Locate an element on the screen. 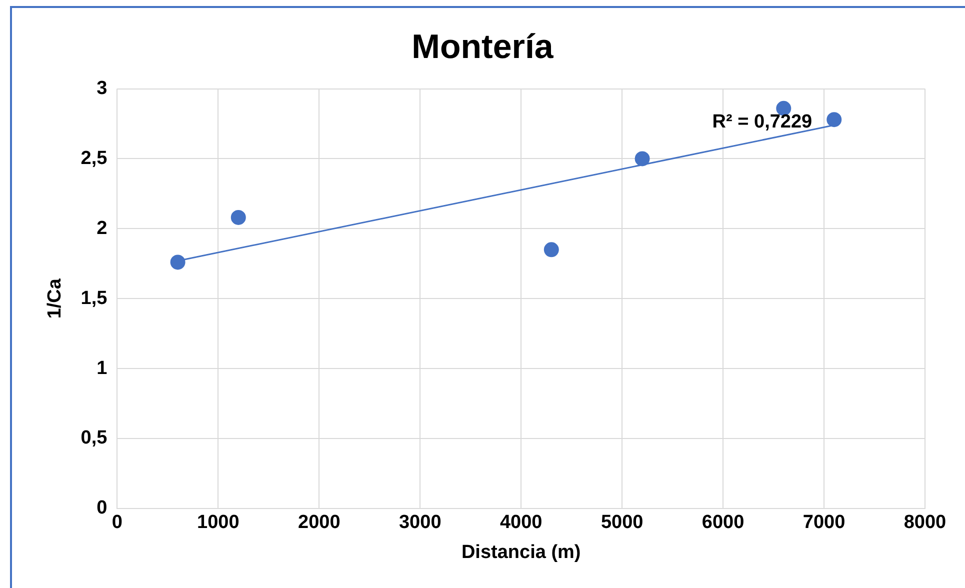 This screenshot has width=965, height=588. y-tick-label: 2 is located at coordinates (102, 228).